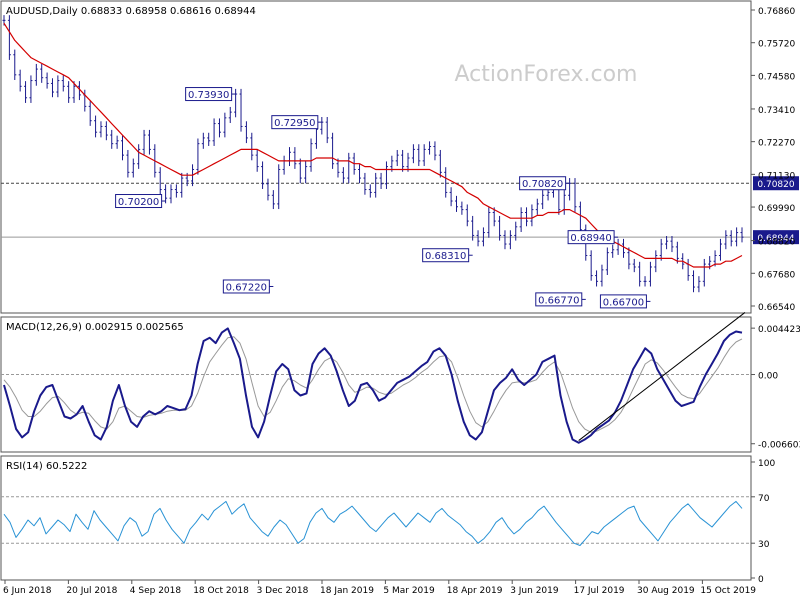 Image resolution: width=800 pixels, height=604 pixels. I want to click on price-y-tick-label: 0.68820, so click(776, 243).